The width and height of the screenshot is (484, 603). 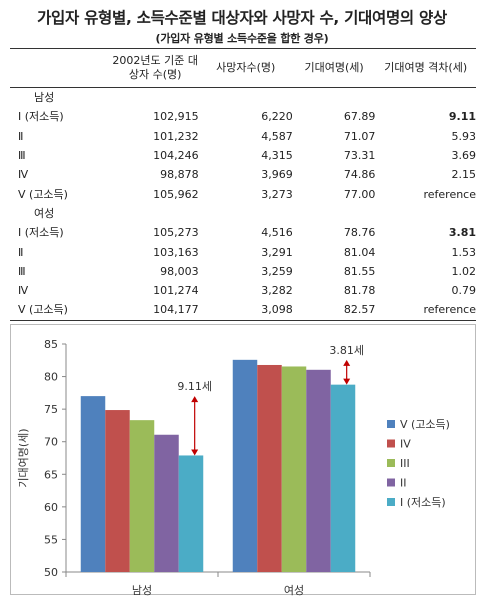 What do you see at coordinates (176, 291) in the screenshot?
I see `row-population: 101,274` at bounding box center [176, 291].